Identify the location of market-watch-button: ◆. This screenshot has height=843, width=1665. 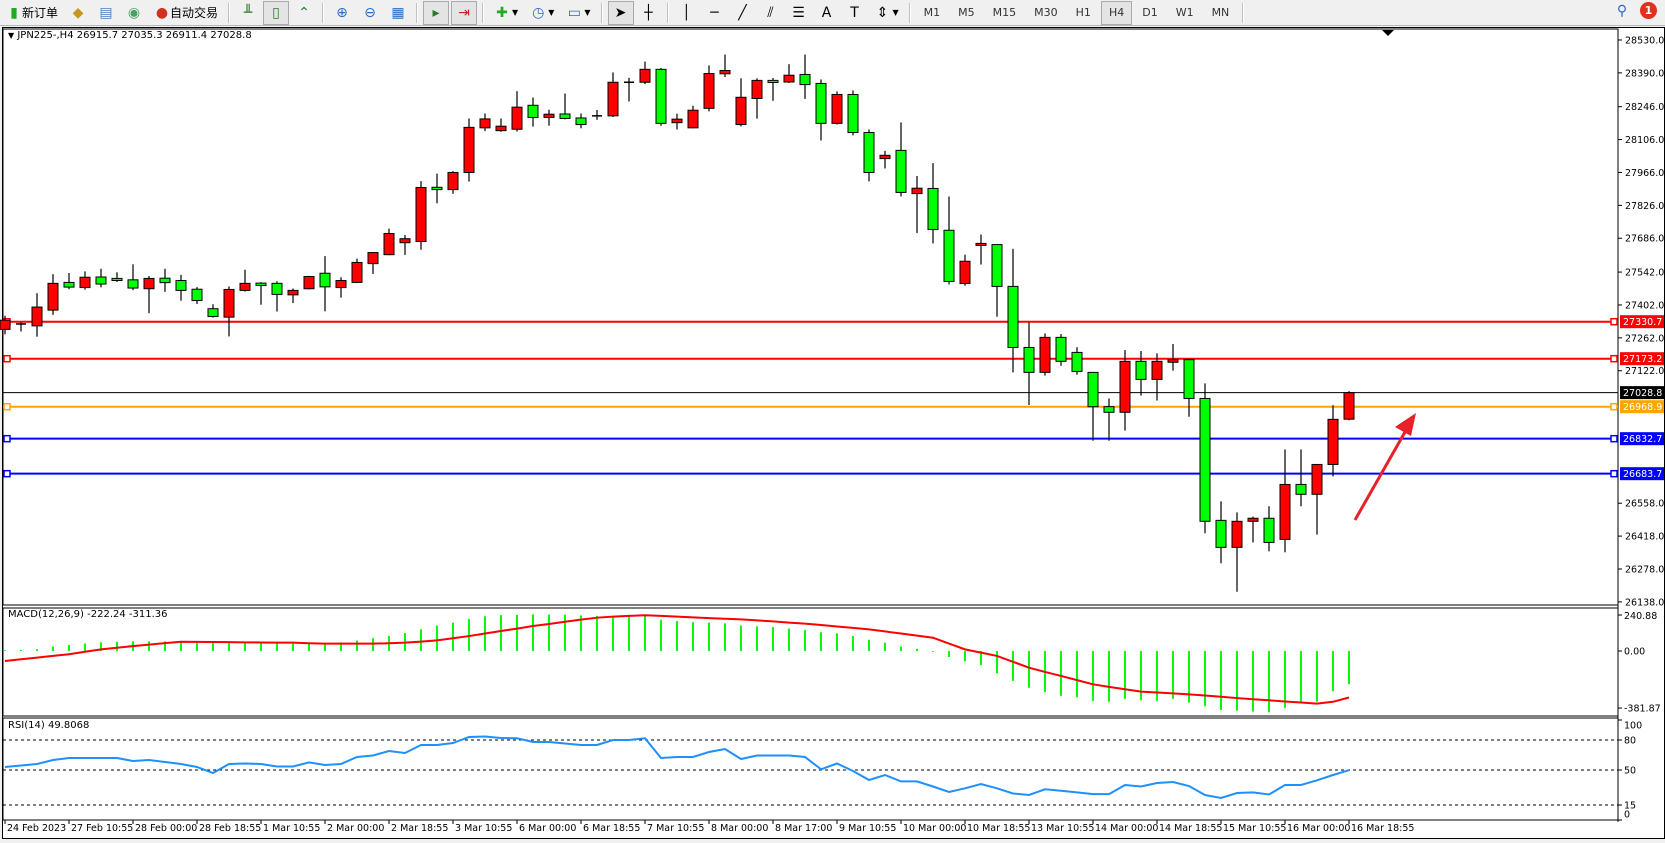
(78, 13).